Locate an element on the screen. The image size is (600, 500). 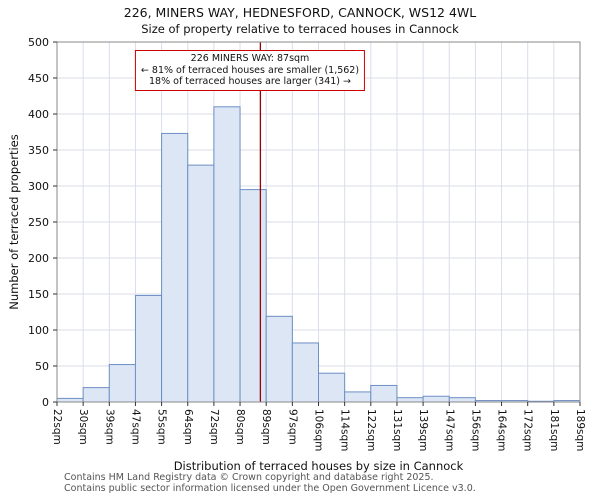
x-tick-label: 30sqm is located at coordinates (83, 427).